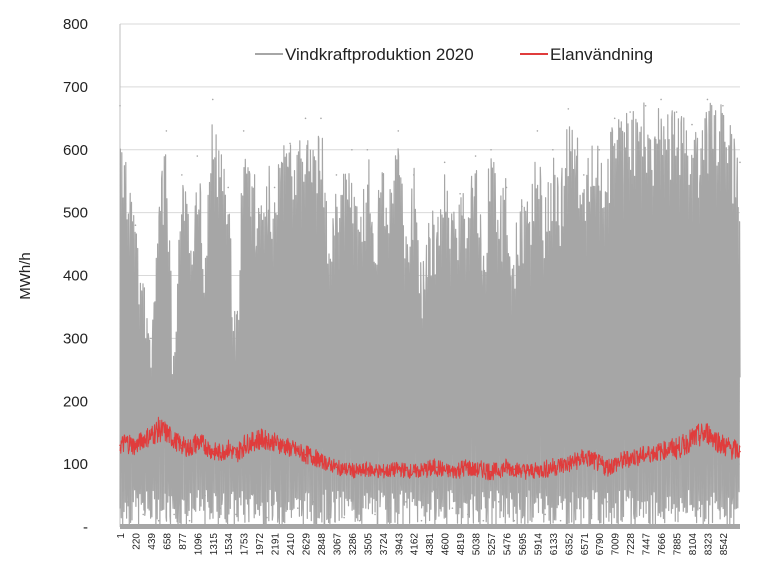  I want to click on x-tick-label: 4600, so click(446, 544).